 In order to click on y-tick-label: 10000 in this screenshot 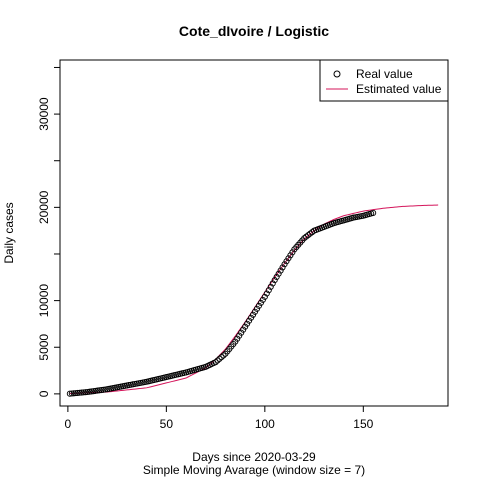, I will do `click(44, 301)`.